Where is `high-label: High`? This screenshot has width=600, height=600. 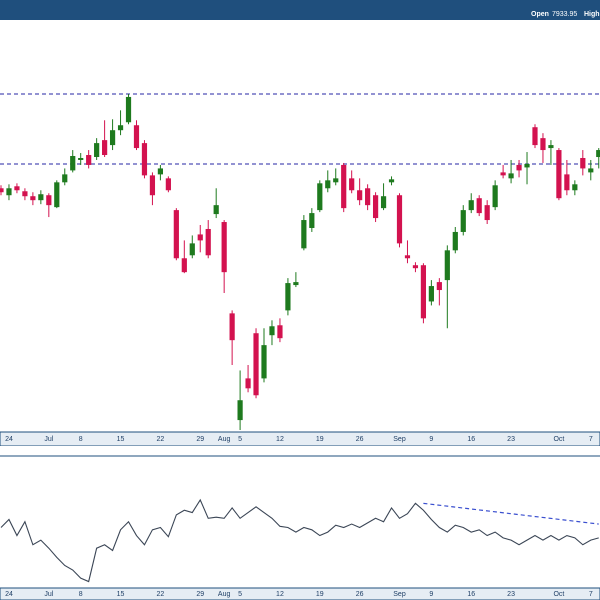 high-label: High is located at coordinates (592, 14).